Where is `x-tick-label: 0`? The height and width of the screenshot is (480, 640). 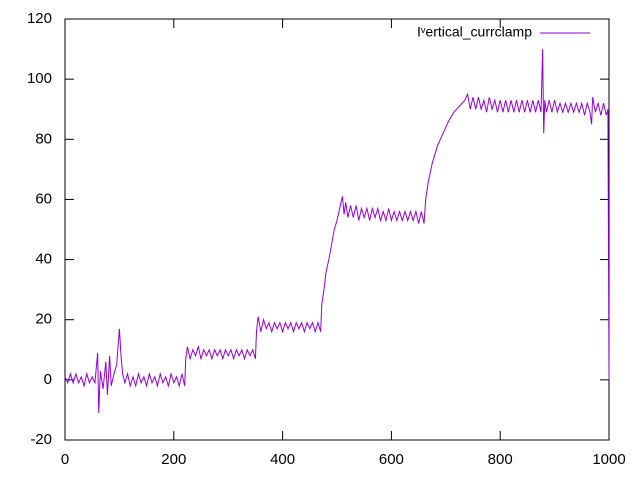 x-tick-label: 0 is located at coordinates (65, 459).